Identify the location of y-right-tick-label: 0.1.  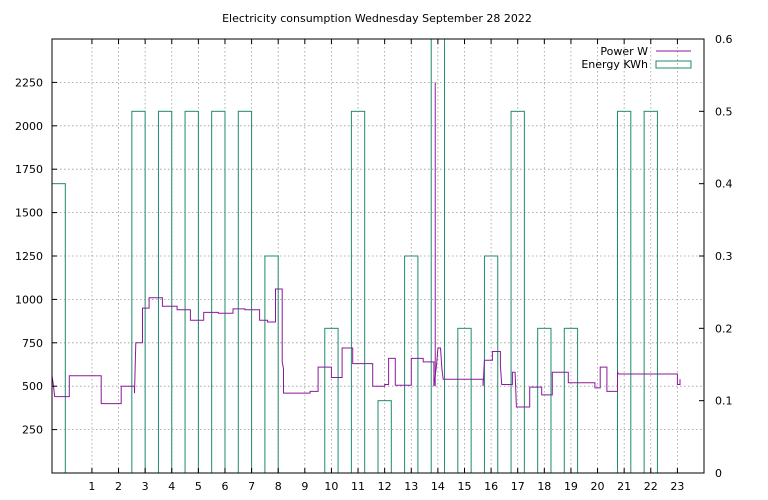
(724, 401).